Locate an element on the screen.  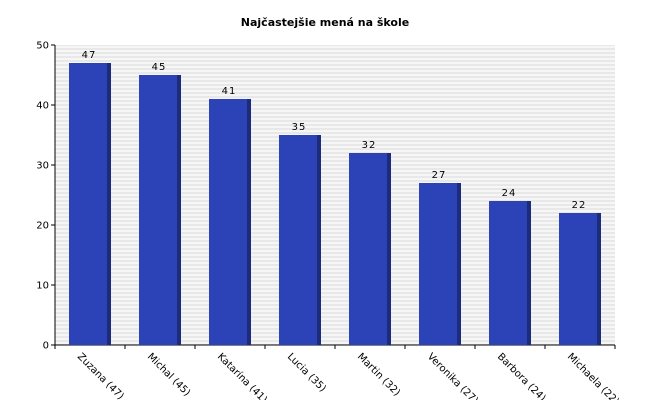
data-label: 22 is located at coordinates (579, 205).